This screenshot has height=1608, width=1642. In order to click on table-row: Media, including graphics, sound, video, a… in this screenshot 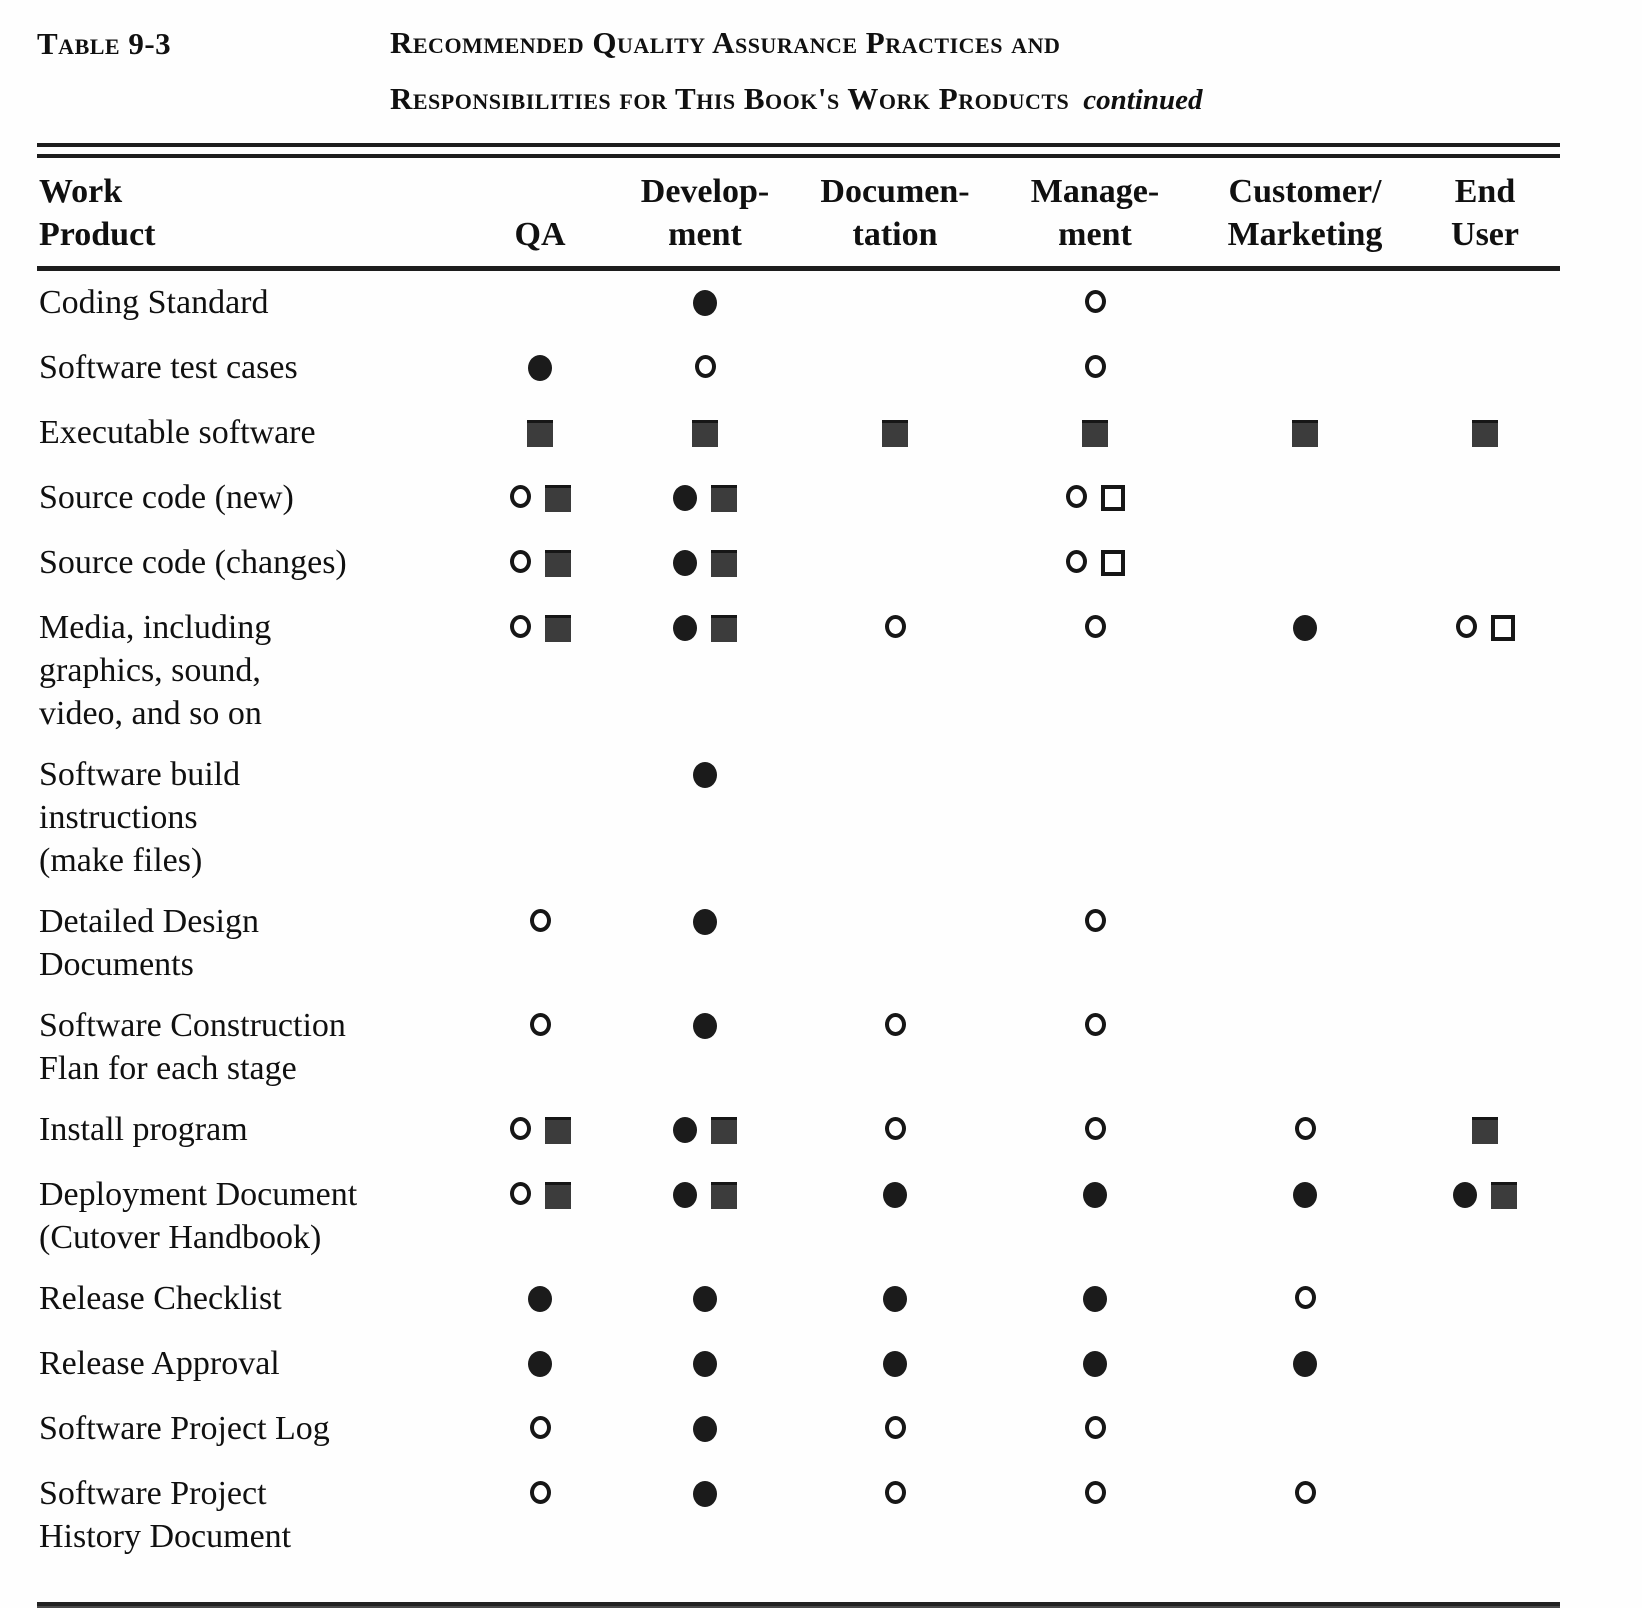, I will do `click(798, 669)`.